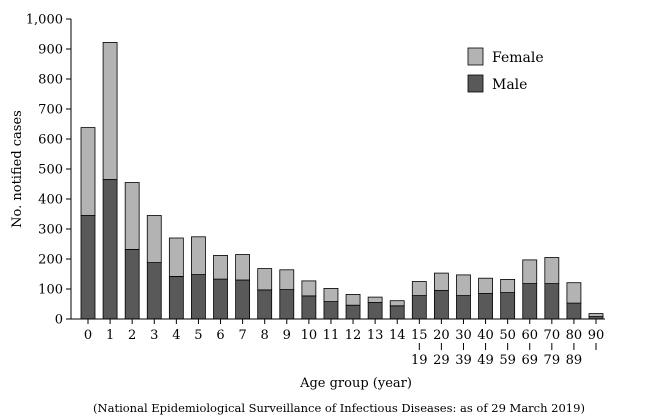  Describe the element at coordinates (529, 360) in the screenshot. I see `x-tick-label-upper: 69` at that location.